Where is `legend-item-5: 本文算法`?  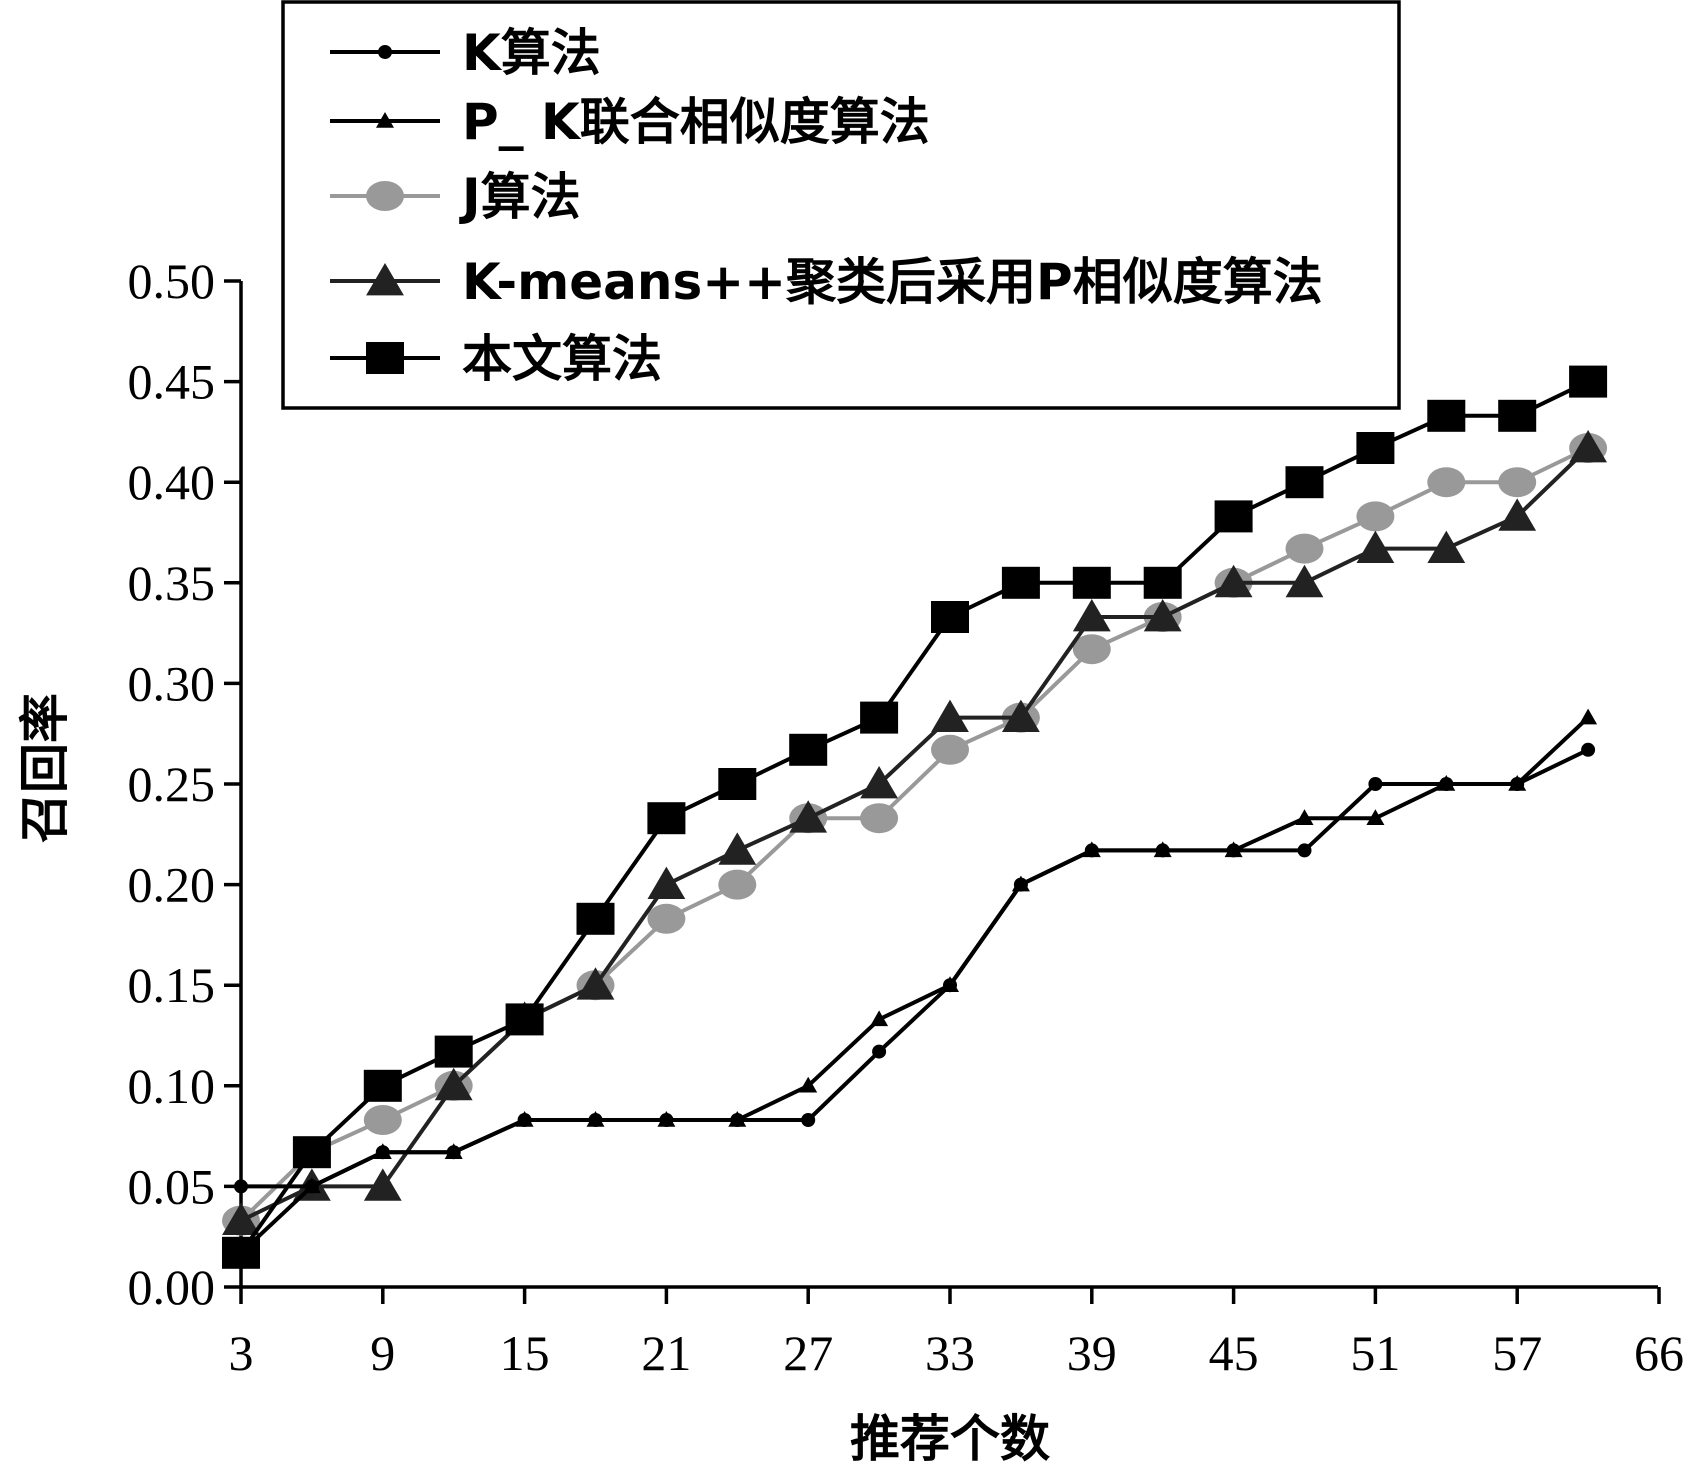 legend-item-5: 本文算法 is located at coordinates (496, 359).